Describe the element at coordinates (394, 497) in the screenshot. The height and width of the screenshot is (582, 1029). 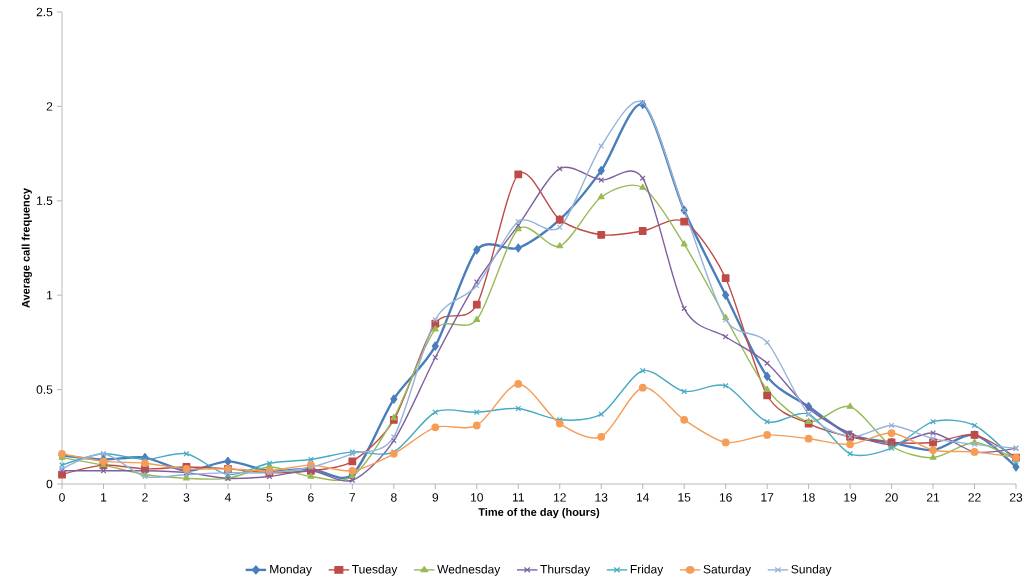
I see `x-tick-label: 8` at that location.